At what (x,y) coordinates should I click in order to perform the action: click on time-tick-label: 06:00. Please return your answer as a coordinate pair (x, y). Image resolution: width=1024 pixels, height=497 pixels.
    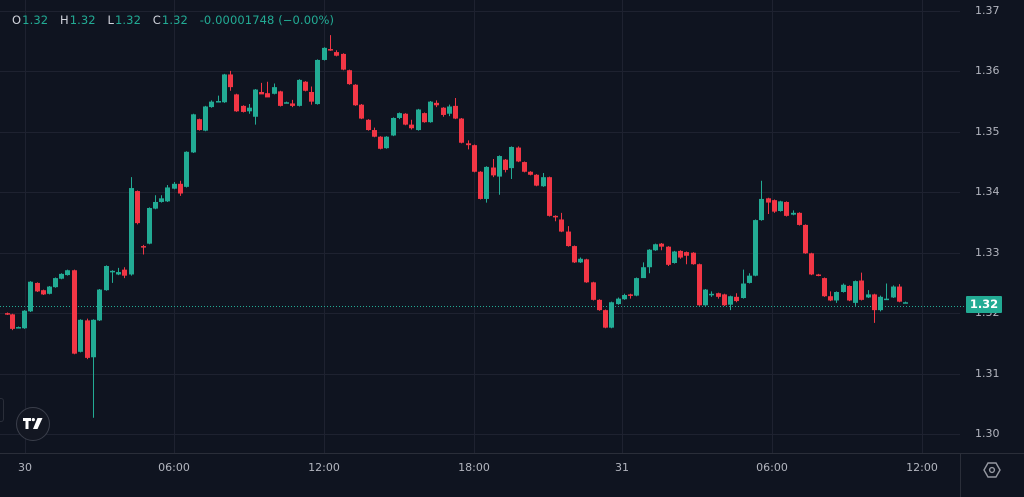
    Looking at the image, I should click on (772, 467).